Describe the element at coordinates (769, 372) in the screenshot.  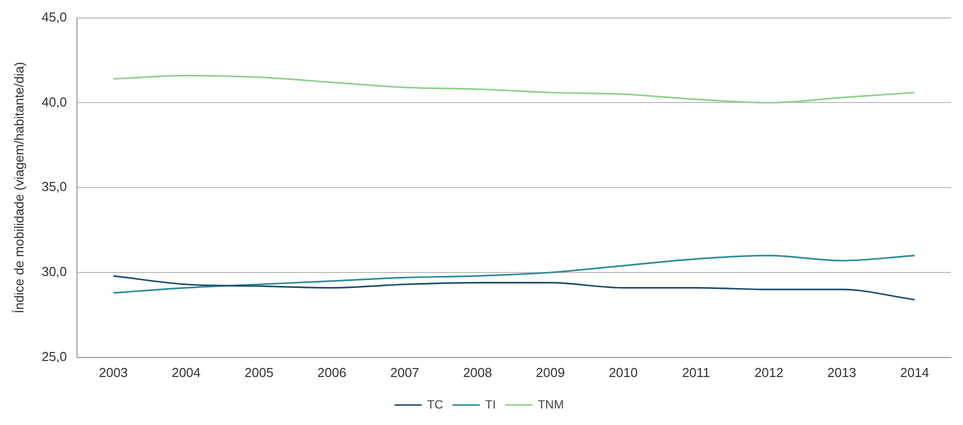
I see `x-tick-label: 2012` at that location.